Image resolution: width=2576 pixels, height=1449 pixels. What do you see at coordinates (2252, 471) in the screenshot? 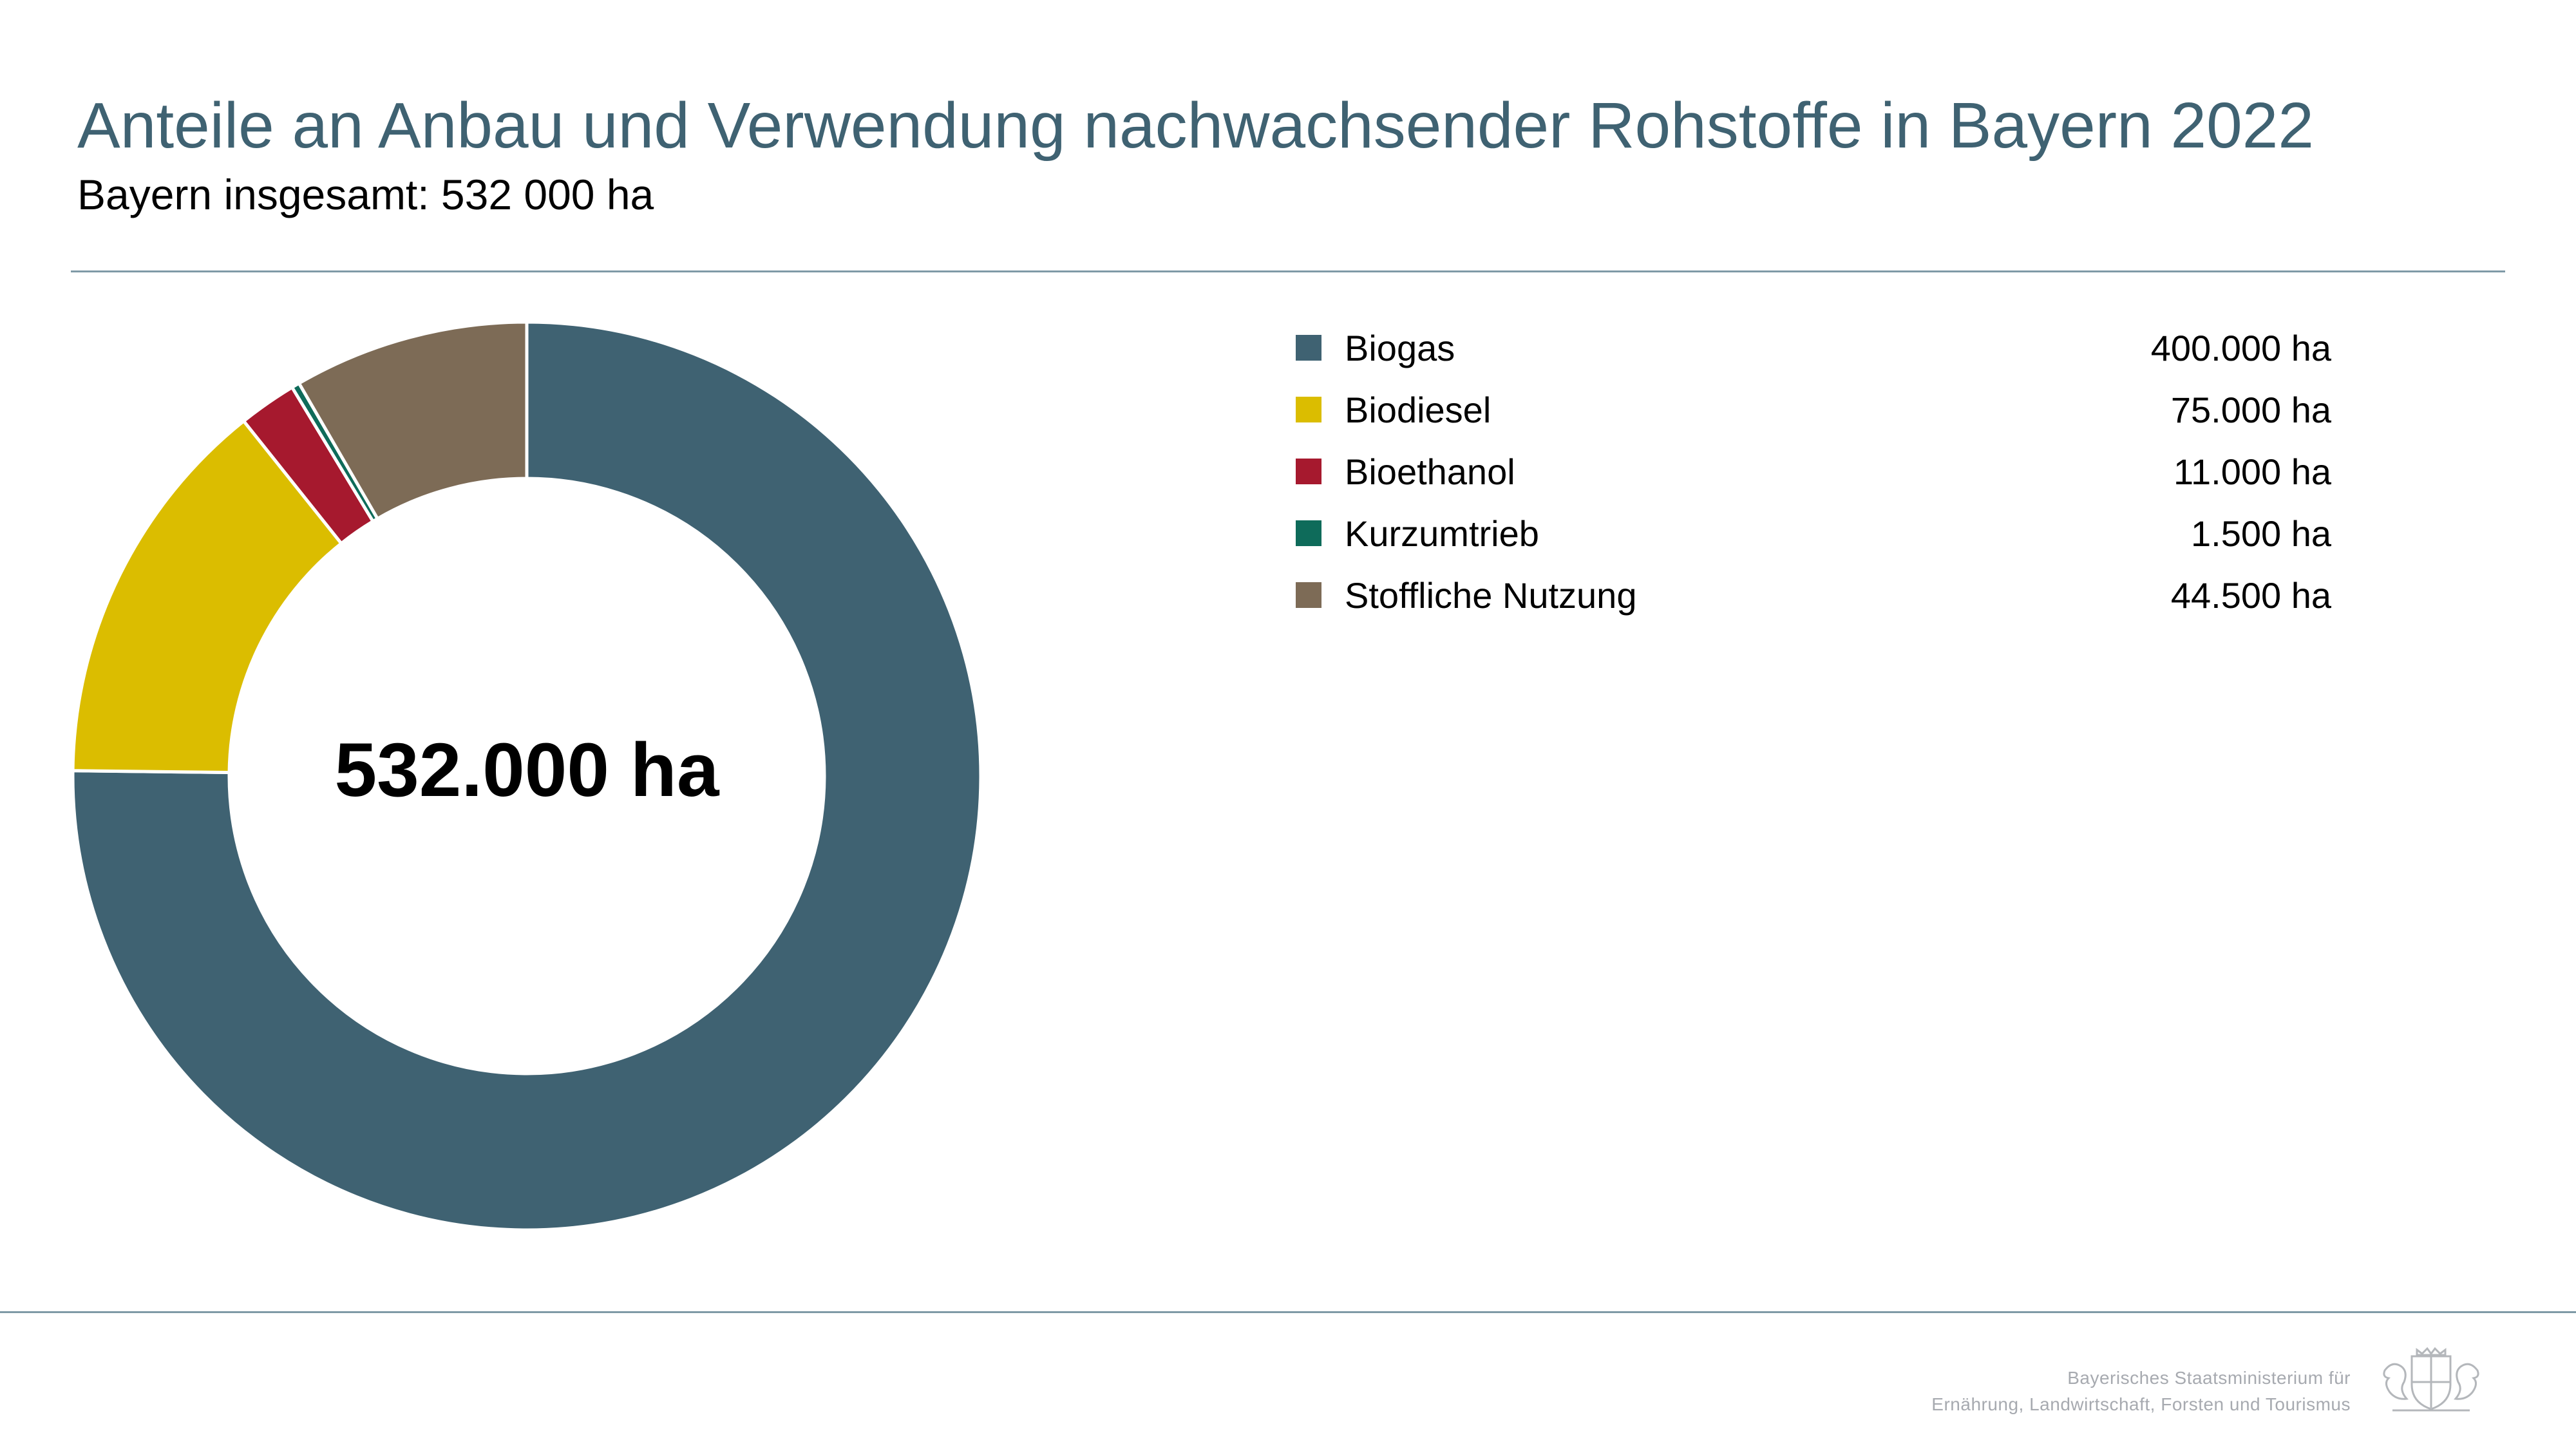
I see `legend-value: 11.000 ha` at bounding box center [2252, 471].